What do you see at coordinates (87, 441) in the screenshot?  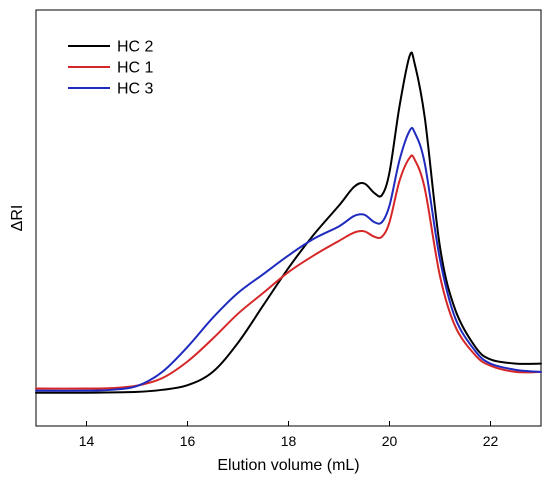 I see `x-tick-label: 14` at bounding box center [87, 441].